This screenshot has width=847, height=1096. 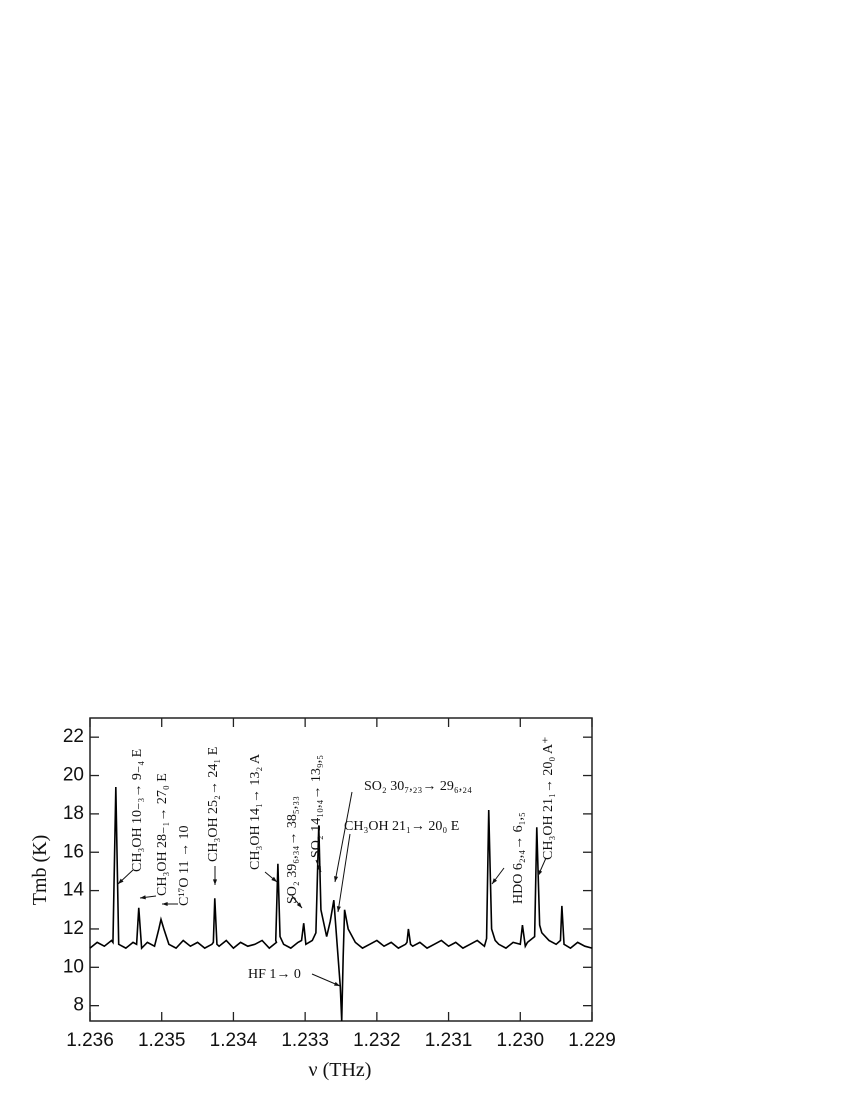 What do you see at coordinates (292, 850) in the screenshot?
I see `line-label: SO₂ 39₆,₃₄→ 38₅,₃₃` at bounding box center [292, 850].